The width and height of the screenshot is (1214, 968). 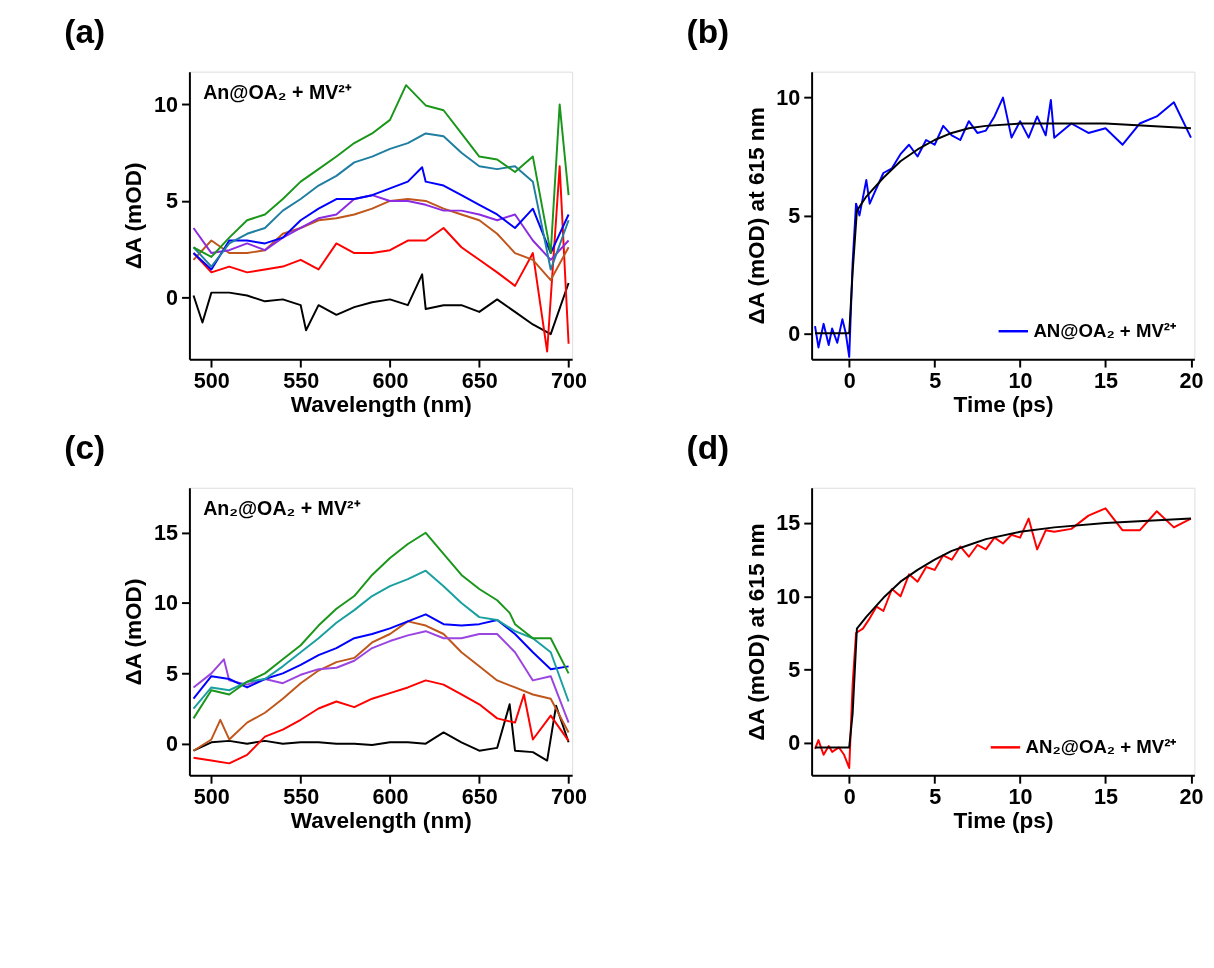 What do you see at coordinates (1101, 747) in the screenshot?
I see `legend-label: AN₂@OA₂ + MV²⁺` at bounding box center [1101, 747].